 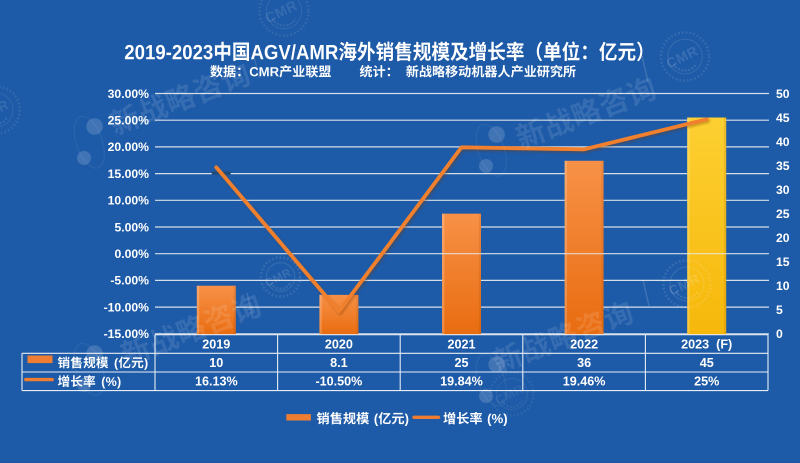 I want to click on svg-text: 36, so click(x=584, y=363).